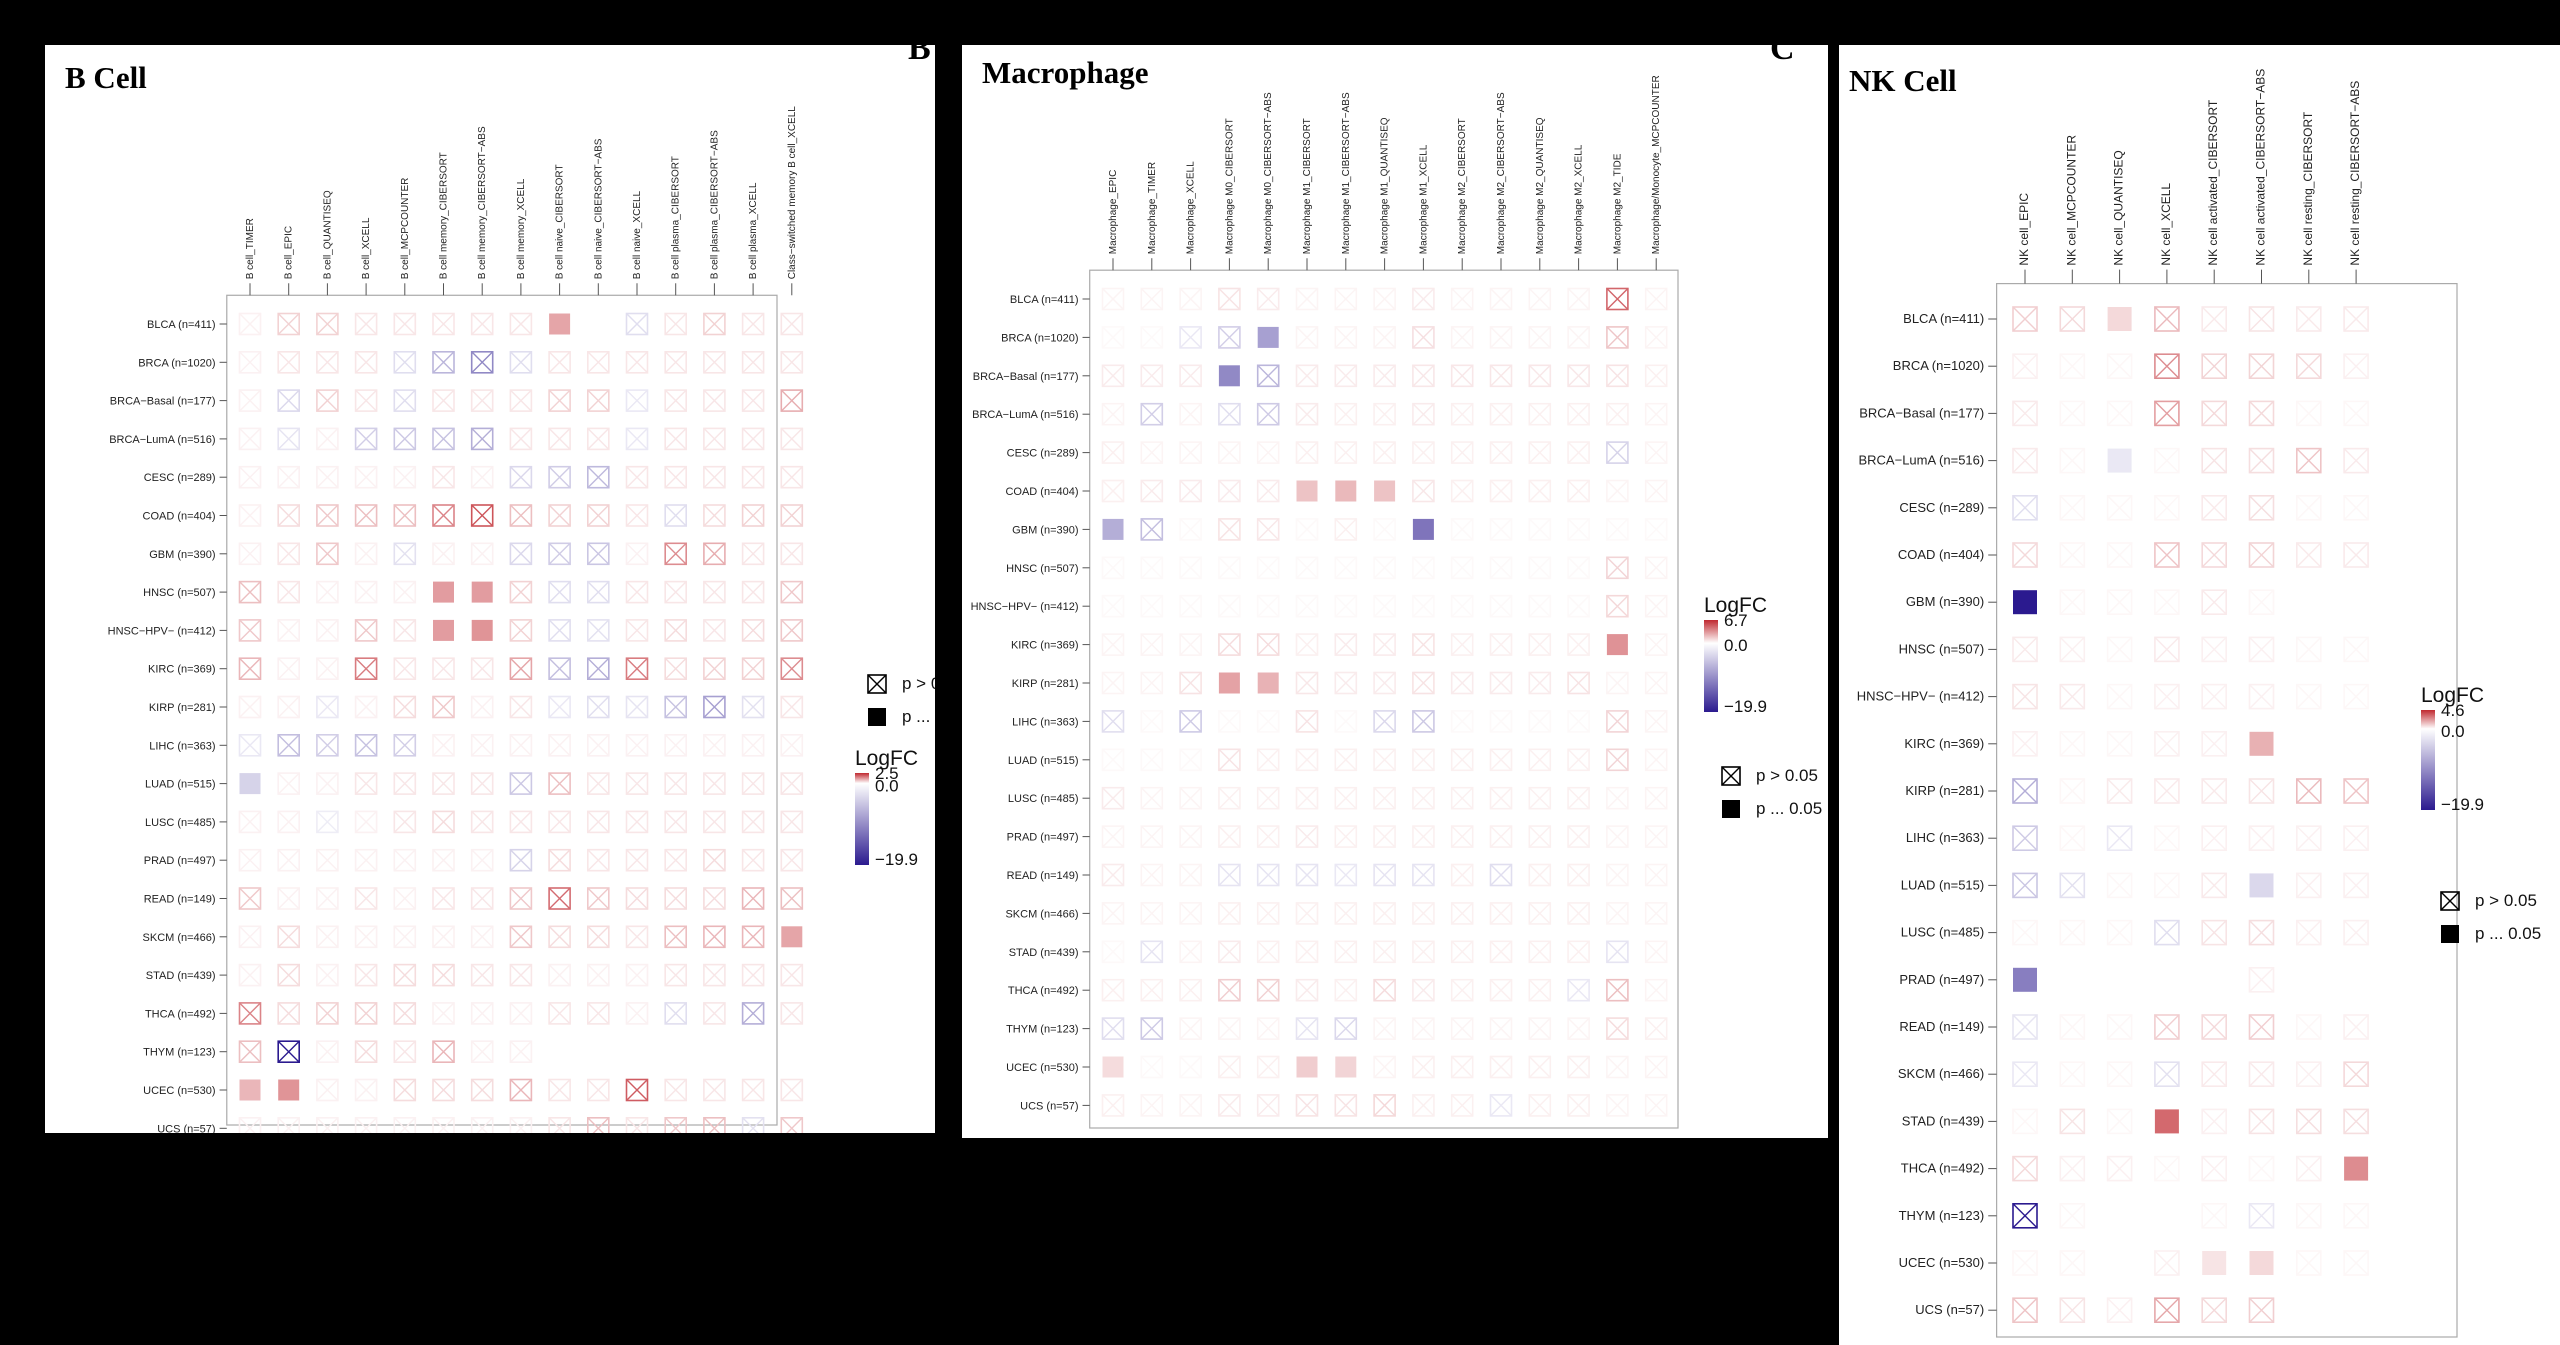 This screenshot has height=1345, width=2560. Describe the element at coordinates (1423, 199) in the screenshot. I see `column-label: Macrophage M1_XCELL` at that location.